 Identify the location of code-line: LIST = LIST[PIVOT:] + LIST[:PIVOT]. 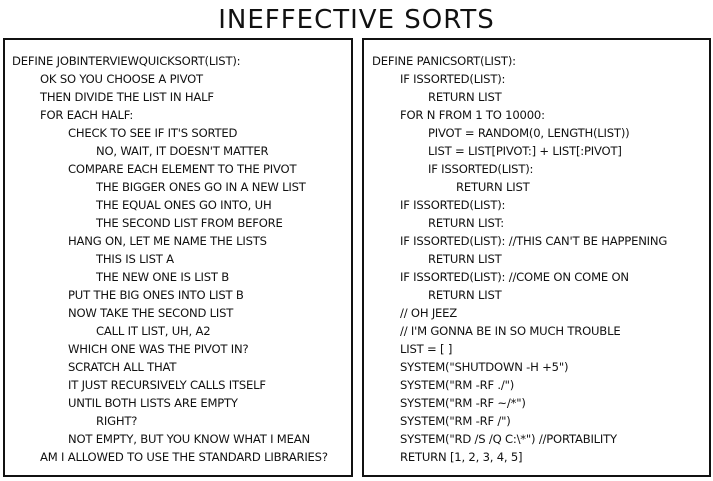
(525, 151).